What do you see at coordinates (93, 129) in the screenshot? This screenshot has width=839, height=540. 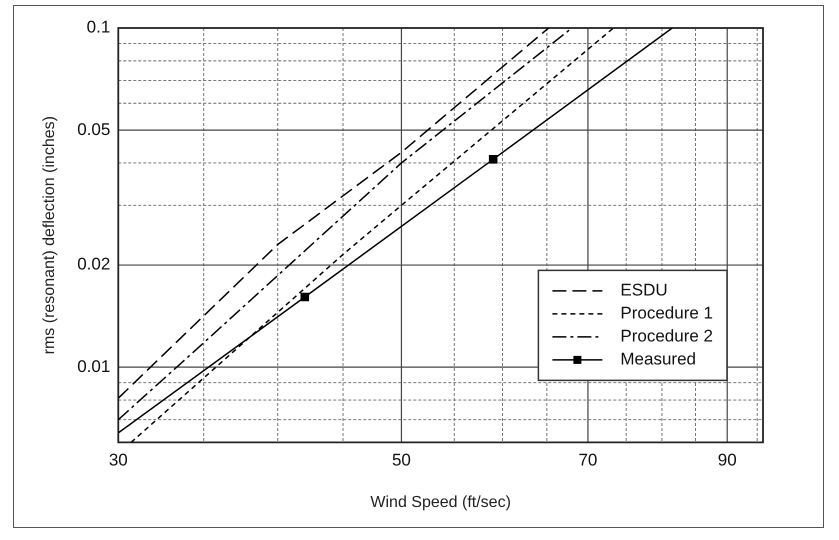 I see `y-tick-label: 0.05` at bounding box center [93, 129].